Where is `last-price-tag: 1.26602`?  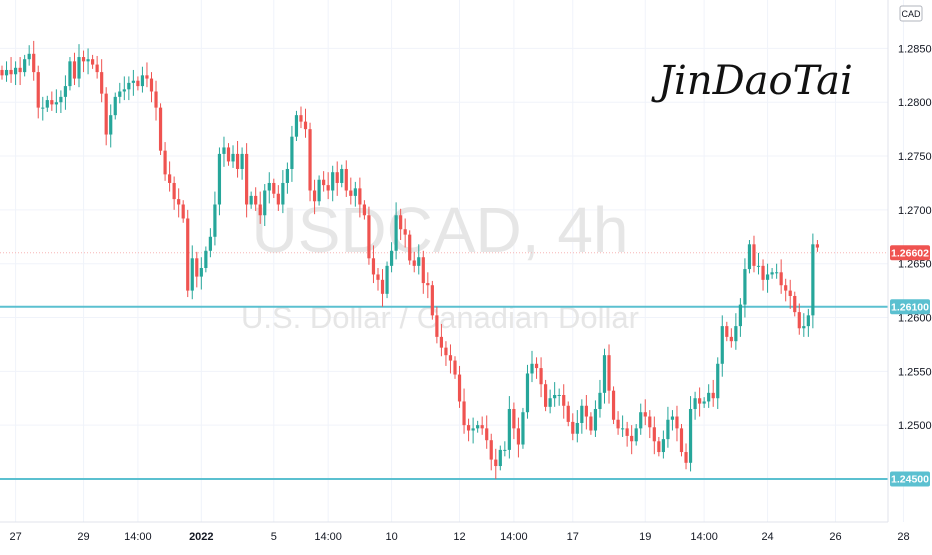 last-price-tag: 1.26602 is located at coordinates (910, 253).